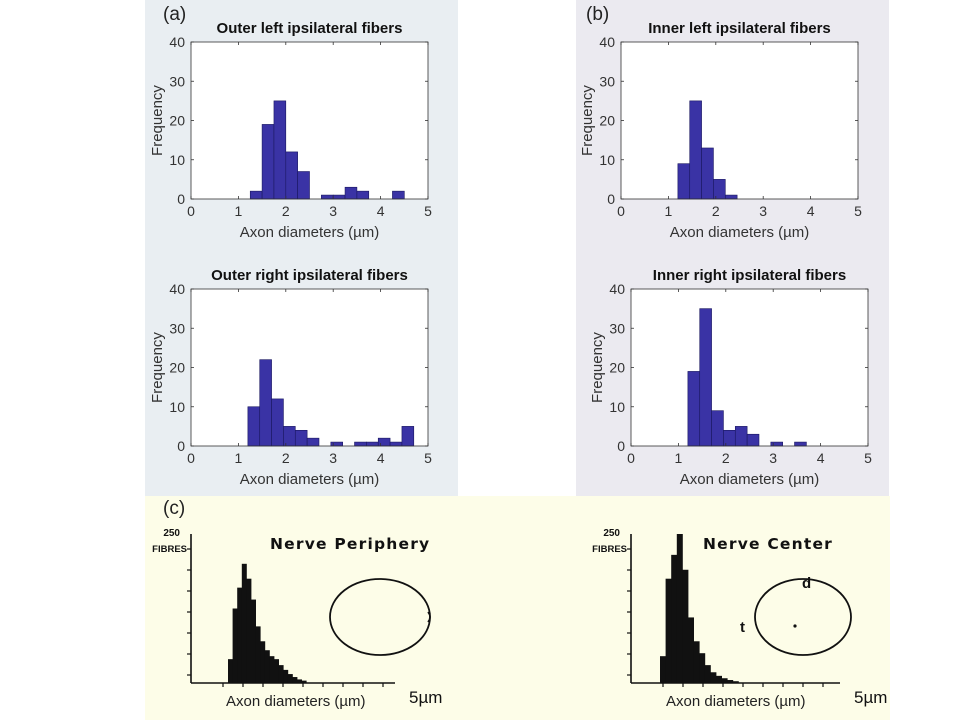 This screenshot has width=960, height=720. What do you see at coordinates (607, 81) in the screenshot?
I see `inner-left-ytick-label: 30` at bounding box center [607, 81].